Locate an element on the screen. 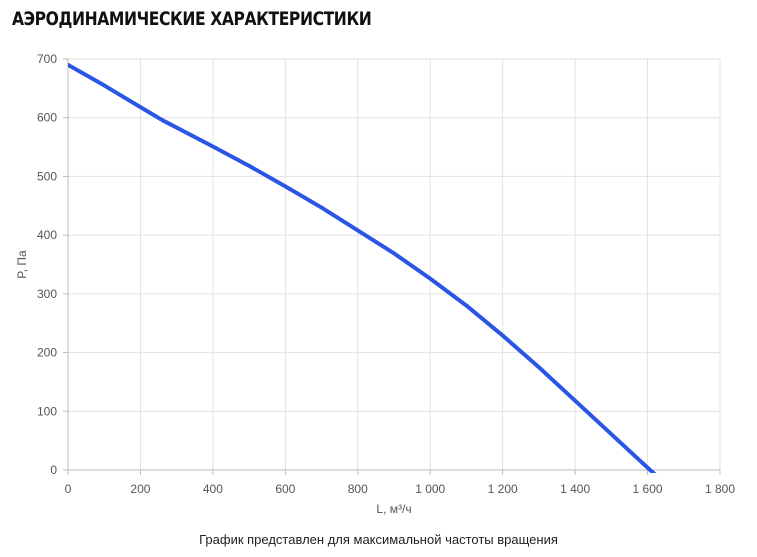  y-axis-label: P, Па is located at coordinates (22, 264).